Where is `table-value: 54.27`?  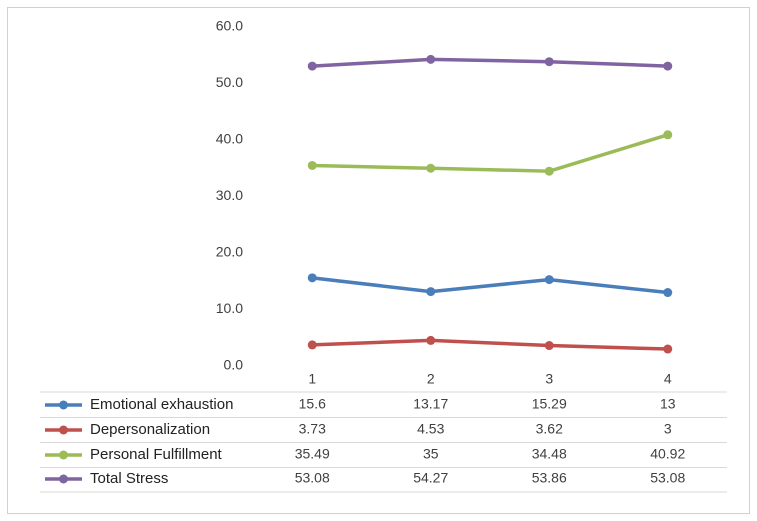
table-value: 54.27 is located at coordinates (430, 478).